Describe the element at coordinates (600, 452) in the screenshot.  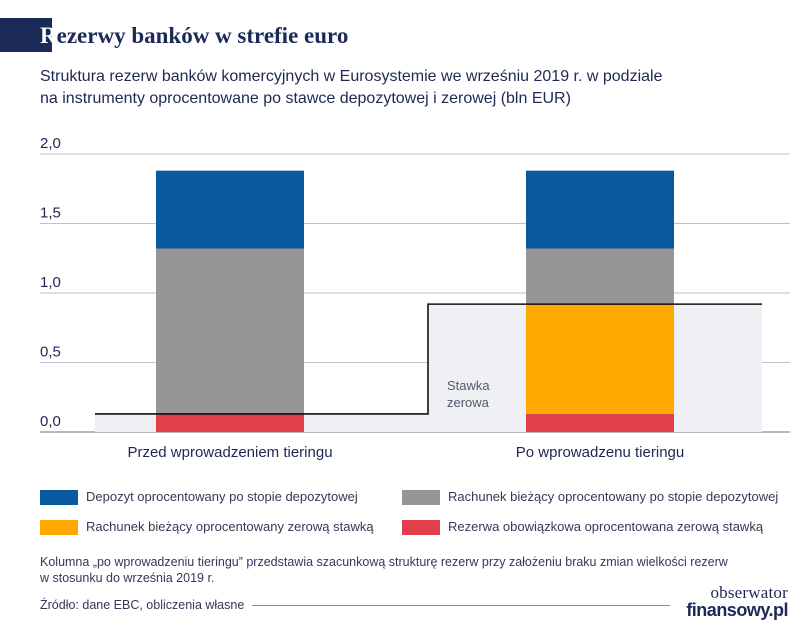
I see `x-tick-label: Po wprowadzenu tieringu` at that location.